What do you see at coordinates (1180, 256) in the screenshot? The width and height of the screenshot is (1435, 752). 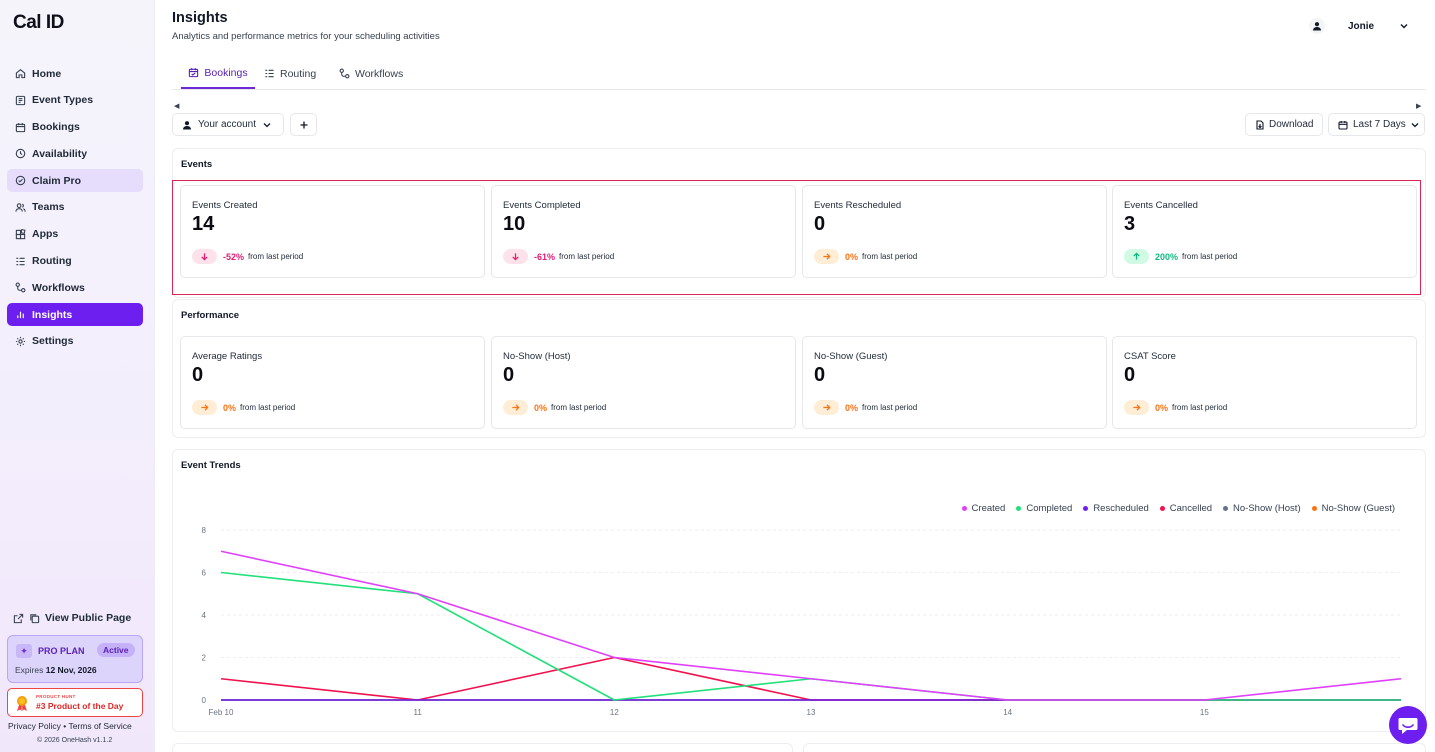 I see `card-delta: 200% from last period` at bounding box center [1180, 256].